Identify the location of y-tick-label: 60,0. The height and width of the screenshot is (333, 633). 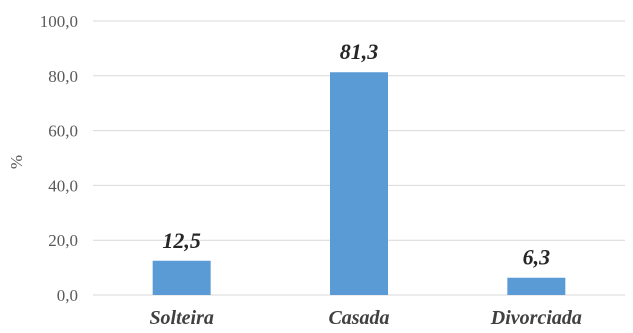
(63, 131).